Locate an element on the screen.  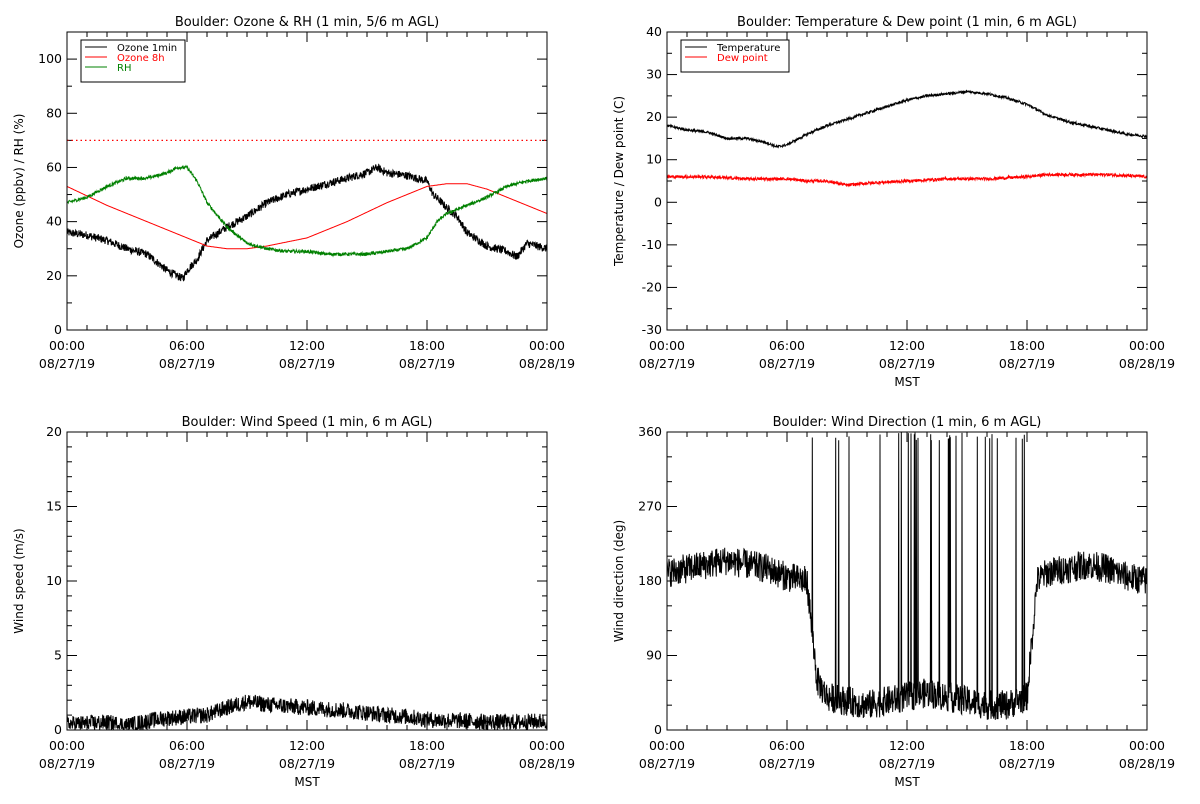
y-axis-label: Wind speed (m/s) is located at coordinates (19, 580).